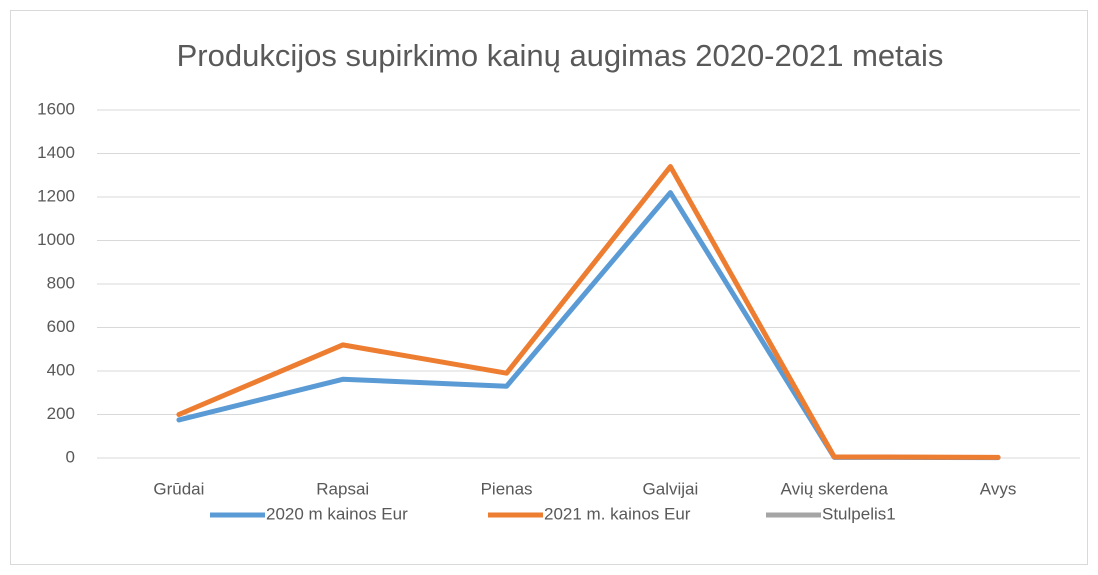  Describe the element at coordinates (671, 488) in the screenshot. I see `x-tick-label: Galvijai` at that location.